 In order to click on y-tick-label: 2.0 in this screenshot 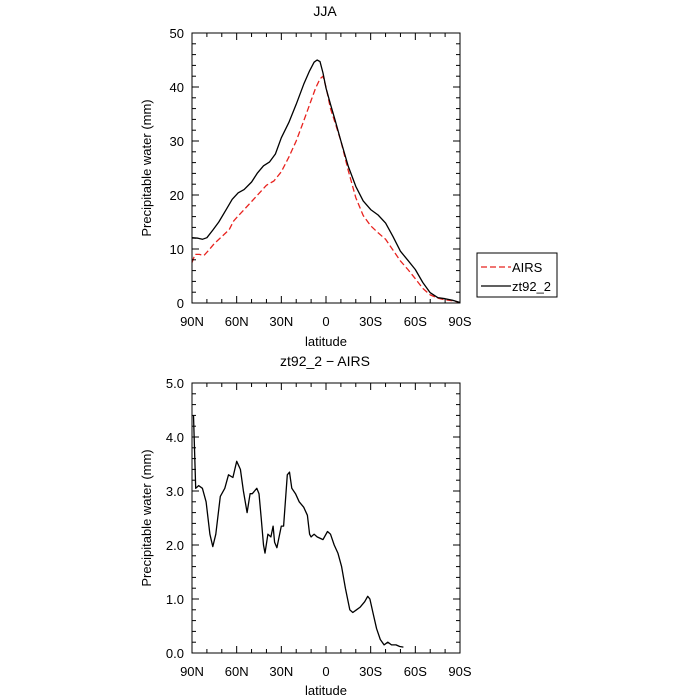, I will do `click(175, 545)`.